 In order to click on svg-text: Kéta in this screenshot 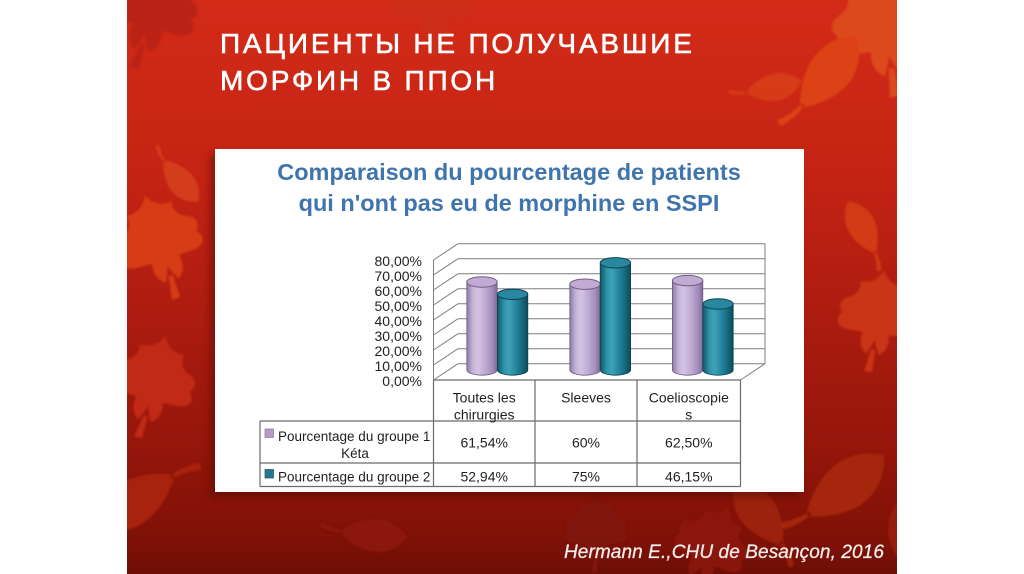, I will do `click(355, 453)`.